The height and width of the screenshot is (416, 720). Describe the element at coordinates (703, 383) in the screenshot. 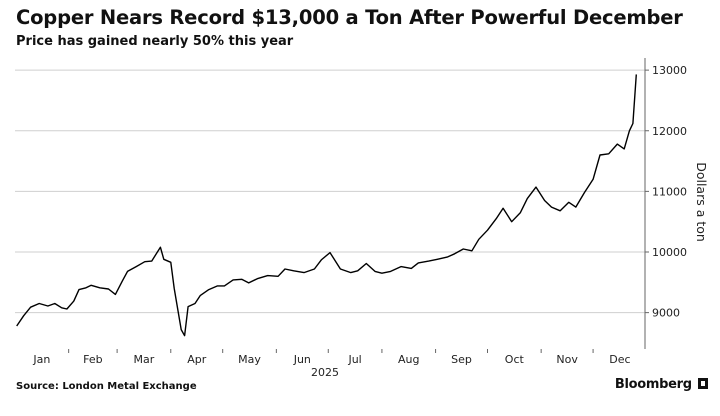

I see `bloomberg-mark-icon` at that location.